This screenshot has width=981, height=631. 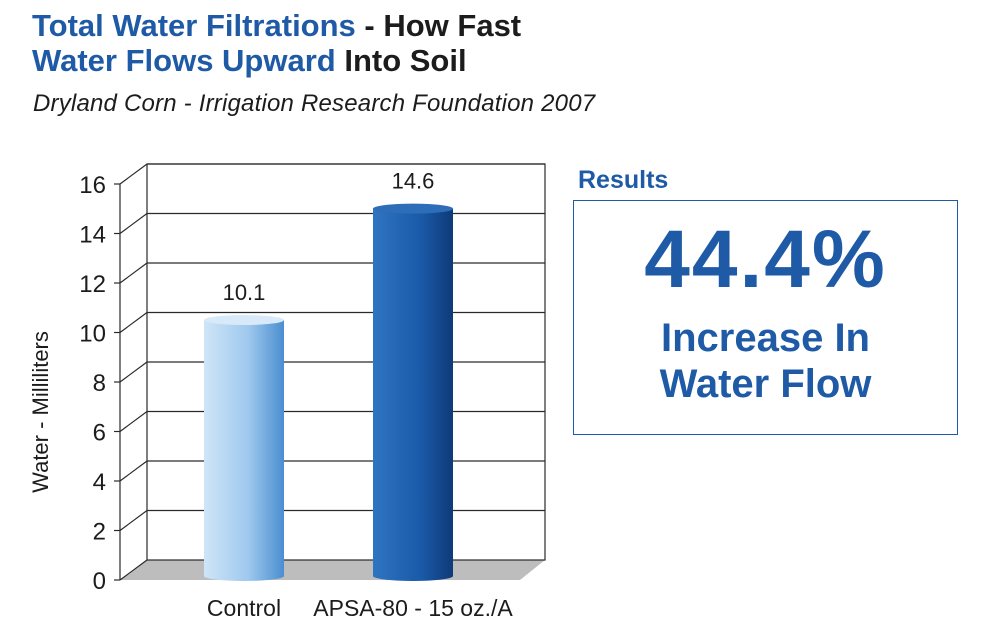 What do you see at coordinates (194, 25) in the screenshot?
I see `title-line-1-highlight: Total Water Filtrations` at bounding box center [194, 25].